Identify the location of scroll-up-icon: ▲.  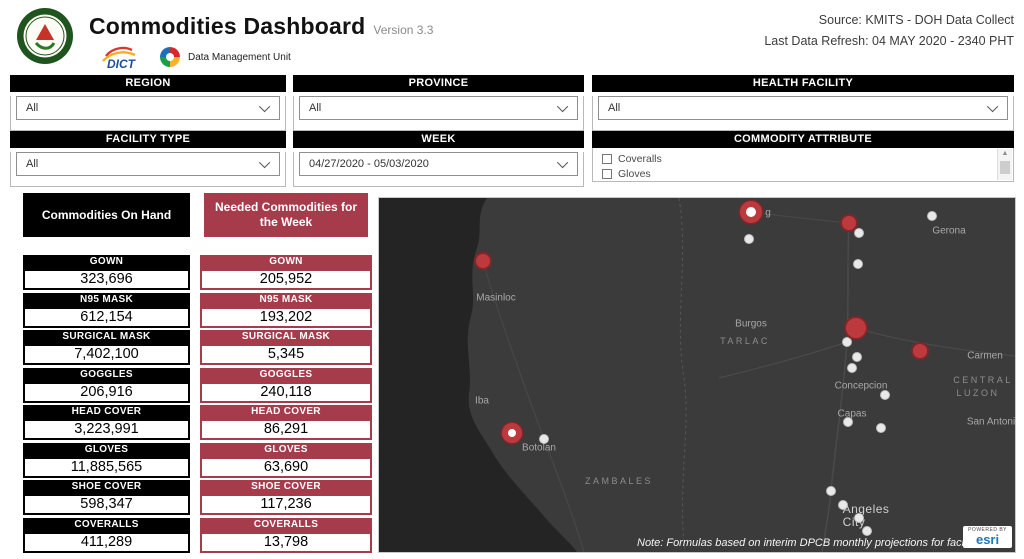
(1005, 153).